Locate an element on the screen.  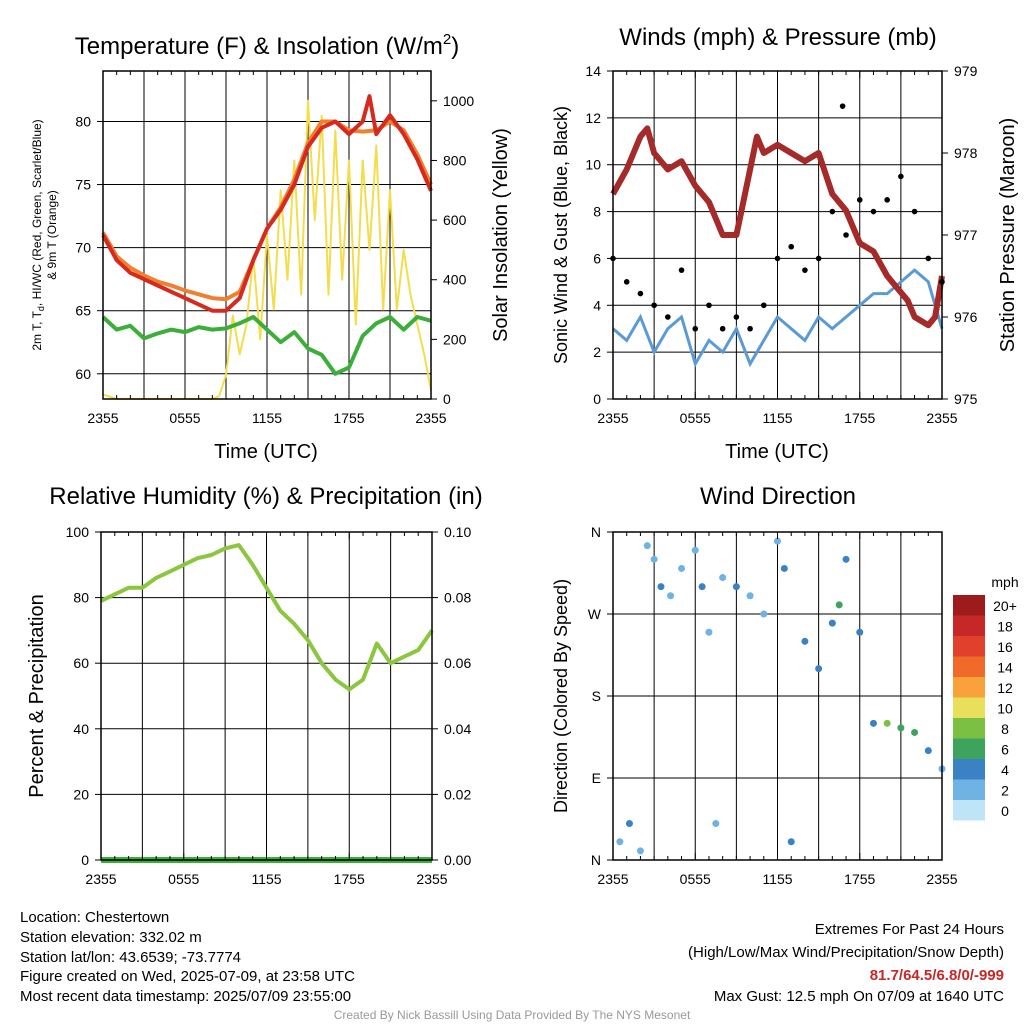
winds-grid is located at coordinates (777, 235).